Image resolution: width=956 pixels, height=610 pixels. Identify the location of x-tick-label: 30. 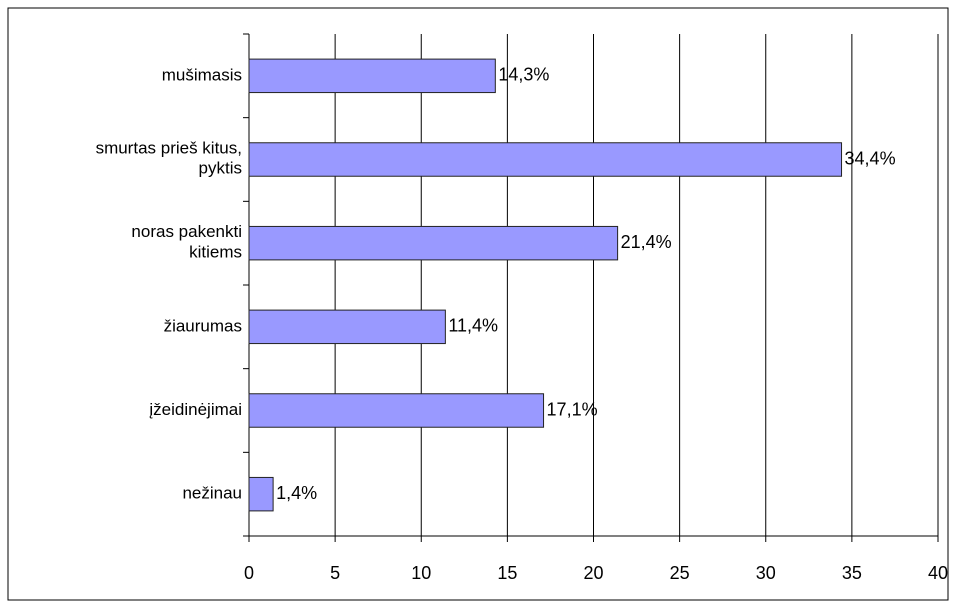
(766, 573).